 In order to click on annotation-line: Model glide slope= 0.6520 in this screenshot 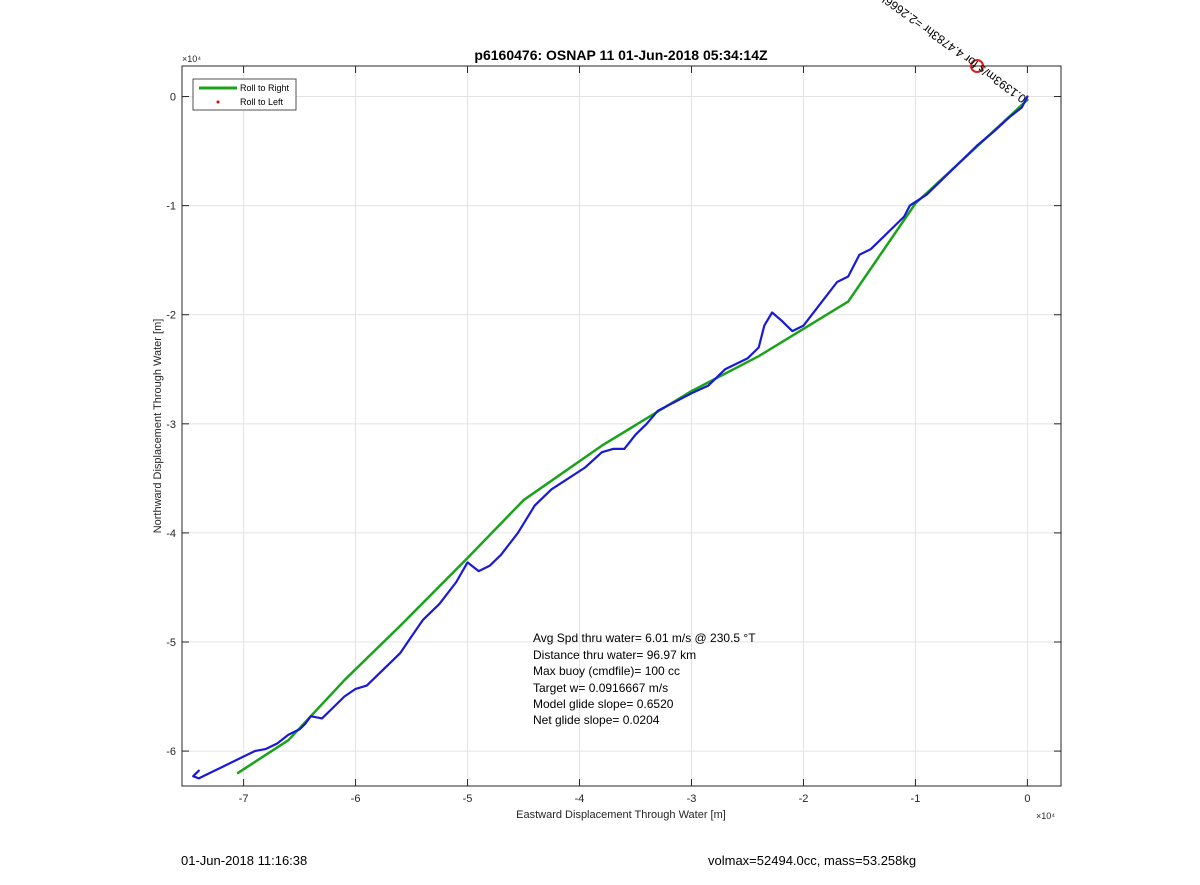, I will do `click(603, 704)`.